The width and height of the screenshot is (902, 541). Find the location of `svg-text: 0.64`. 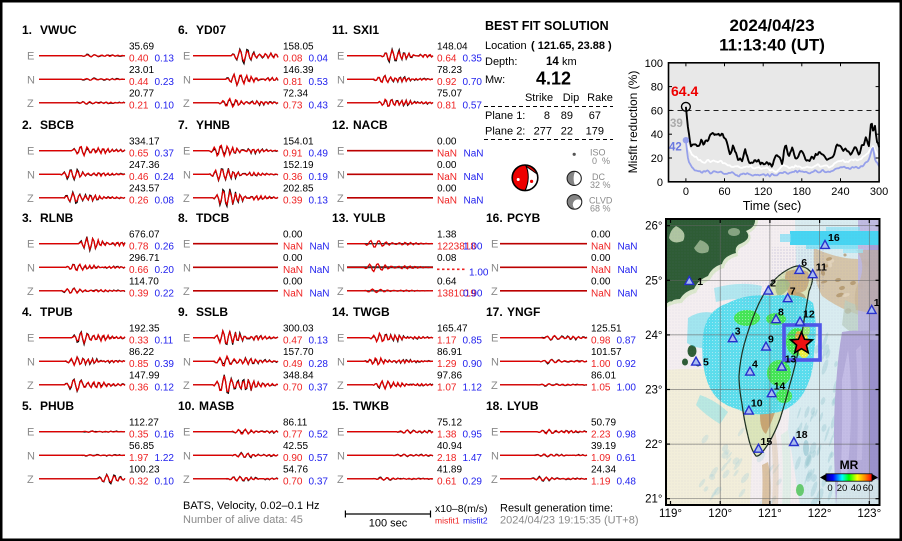

svg-text: 0.64 is located at coordinates (447, 58).